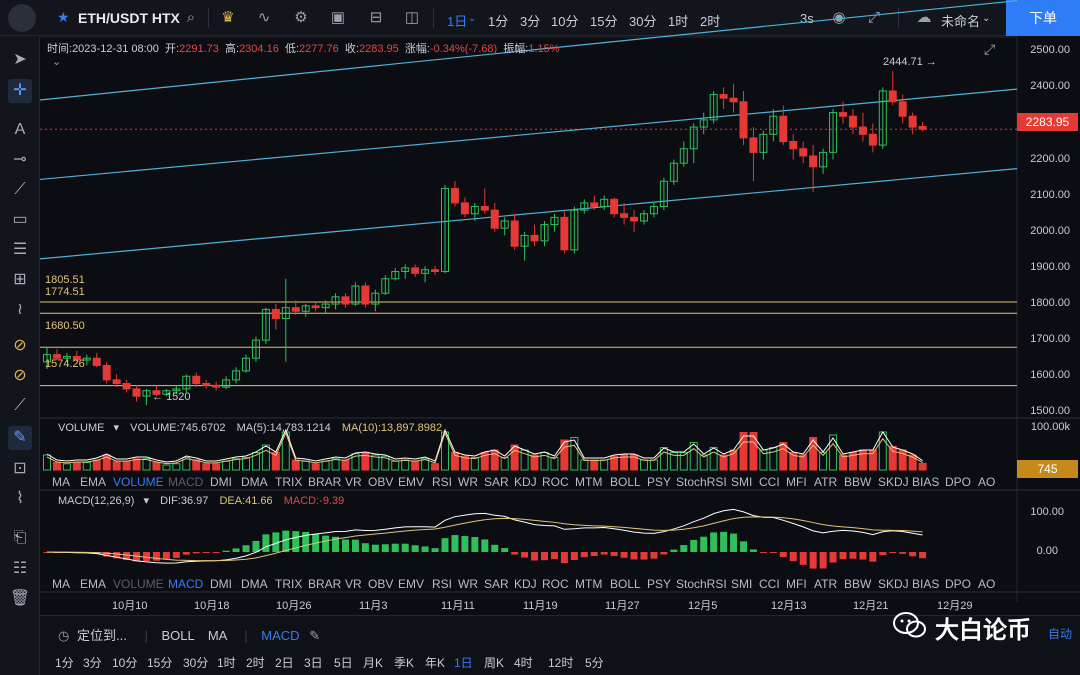 This screenshot has width=1080, height=675. Describe the element at coordinates (20, 279) in the screenshot. I see `grid-icon: ⊞` at that location.